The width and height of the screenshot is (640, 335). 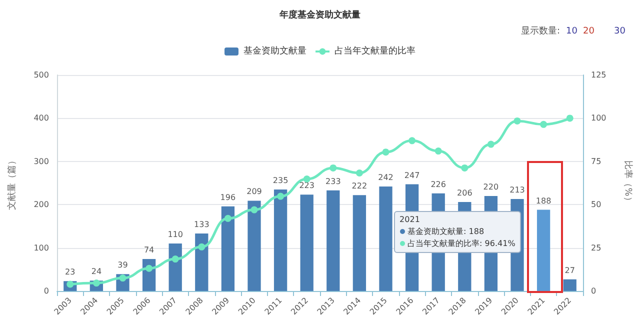 What do you see at coordinates (123, 265) in the screenshot?
I see `data-label: 39` at bounding box center [123, 265].